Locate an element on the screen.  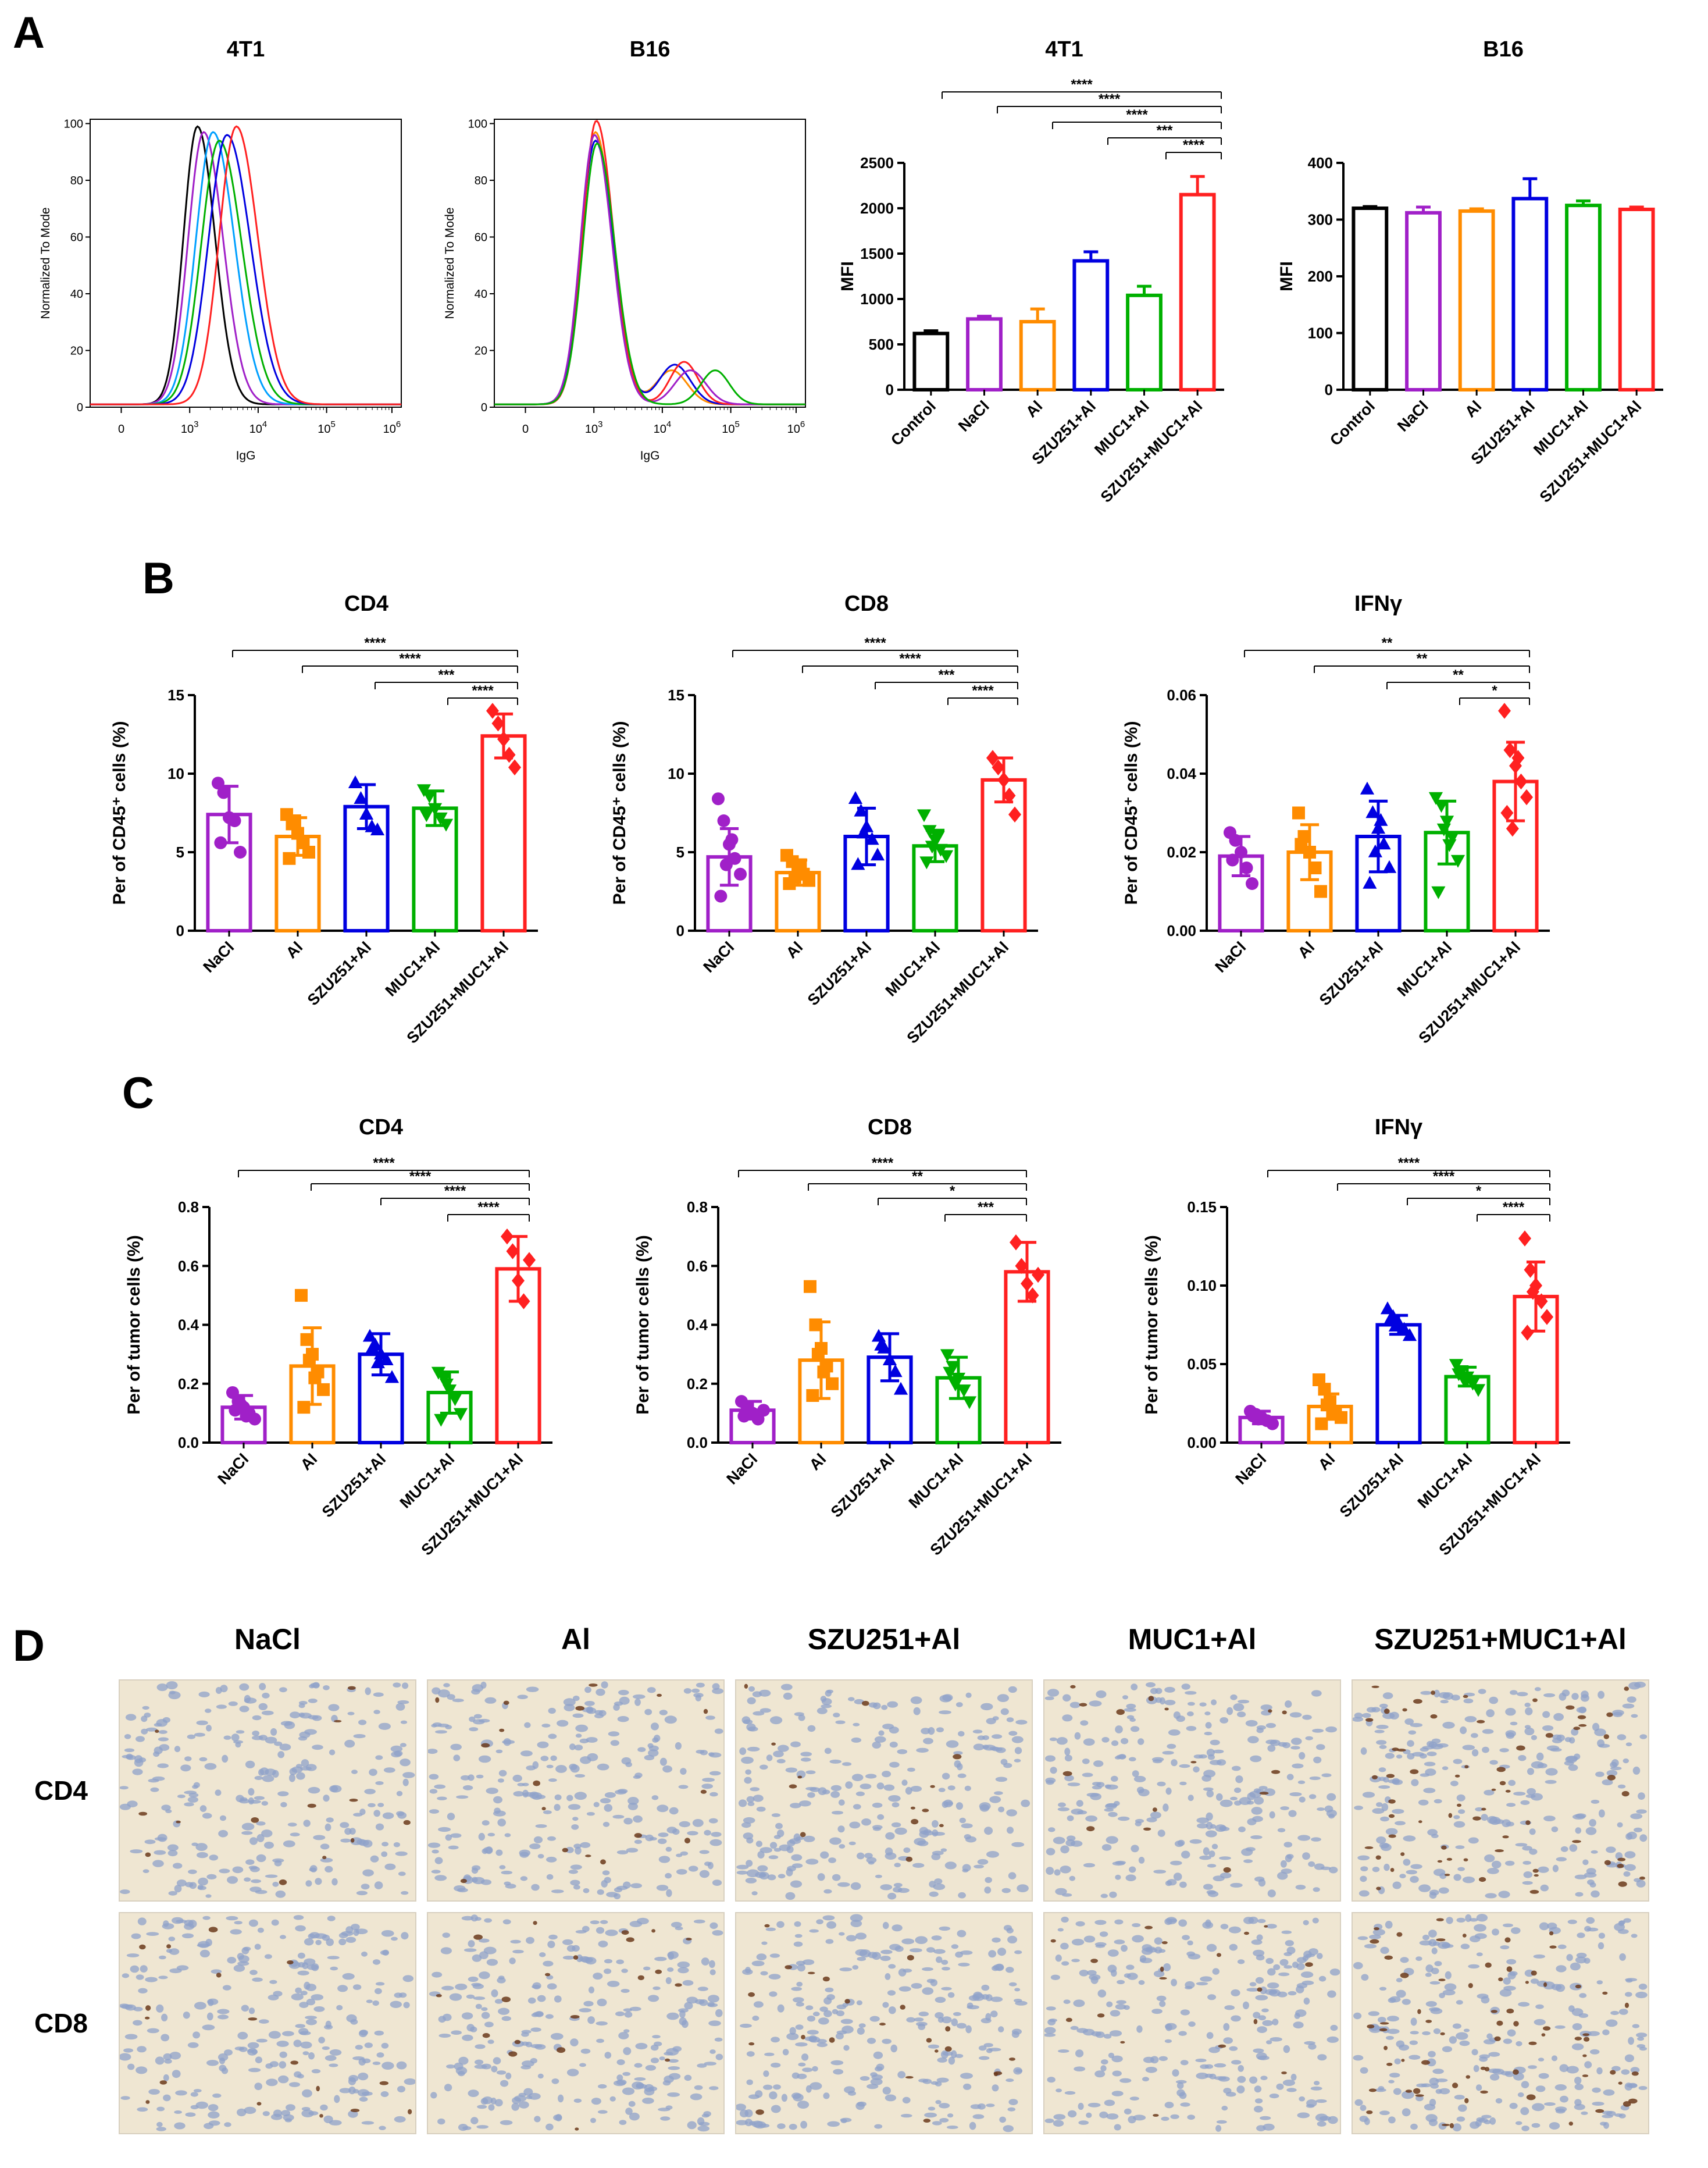
chart-title: 4T1 is located at coordinates (1064, 49).